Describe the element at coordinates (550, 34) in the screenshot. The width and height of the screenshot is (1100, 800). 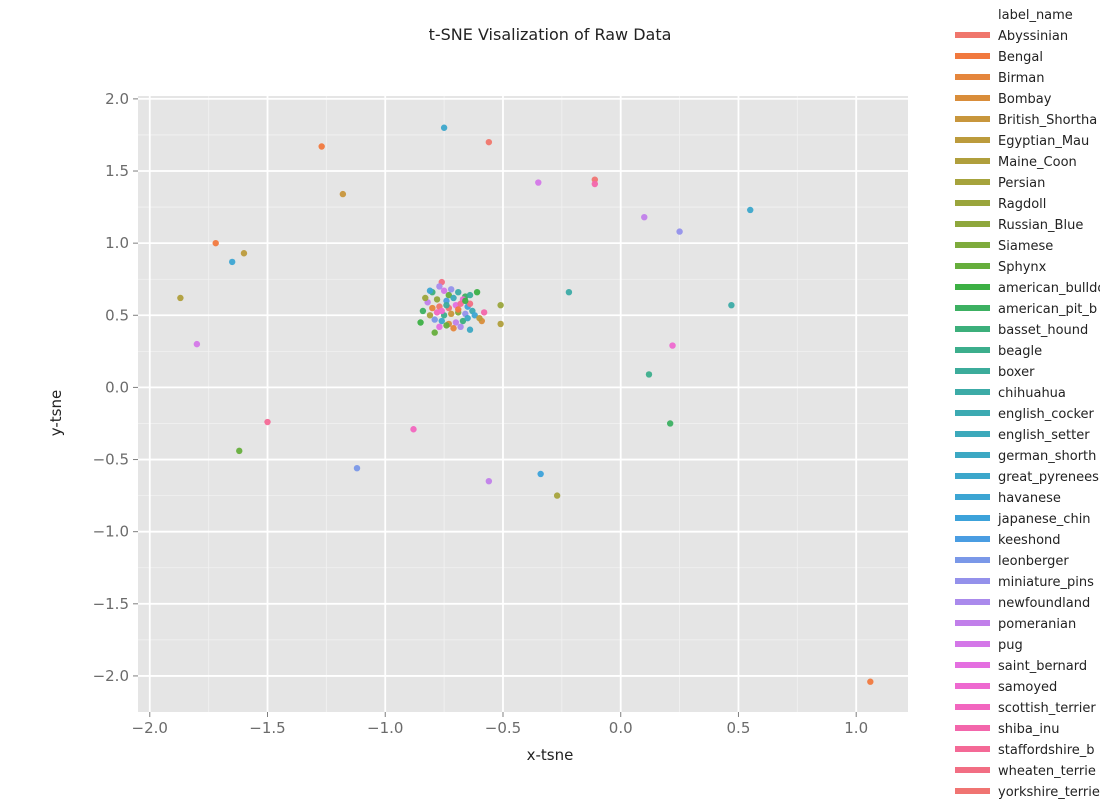
I see `chart-title: t-SNE Visalization of Raw Data` at that location.